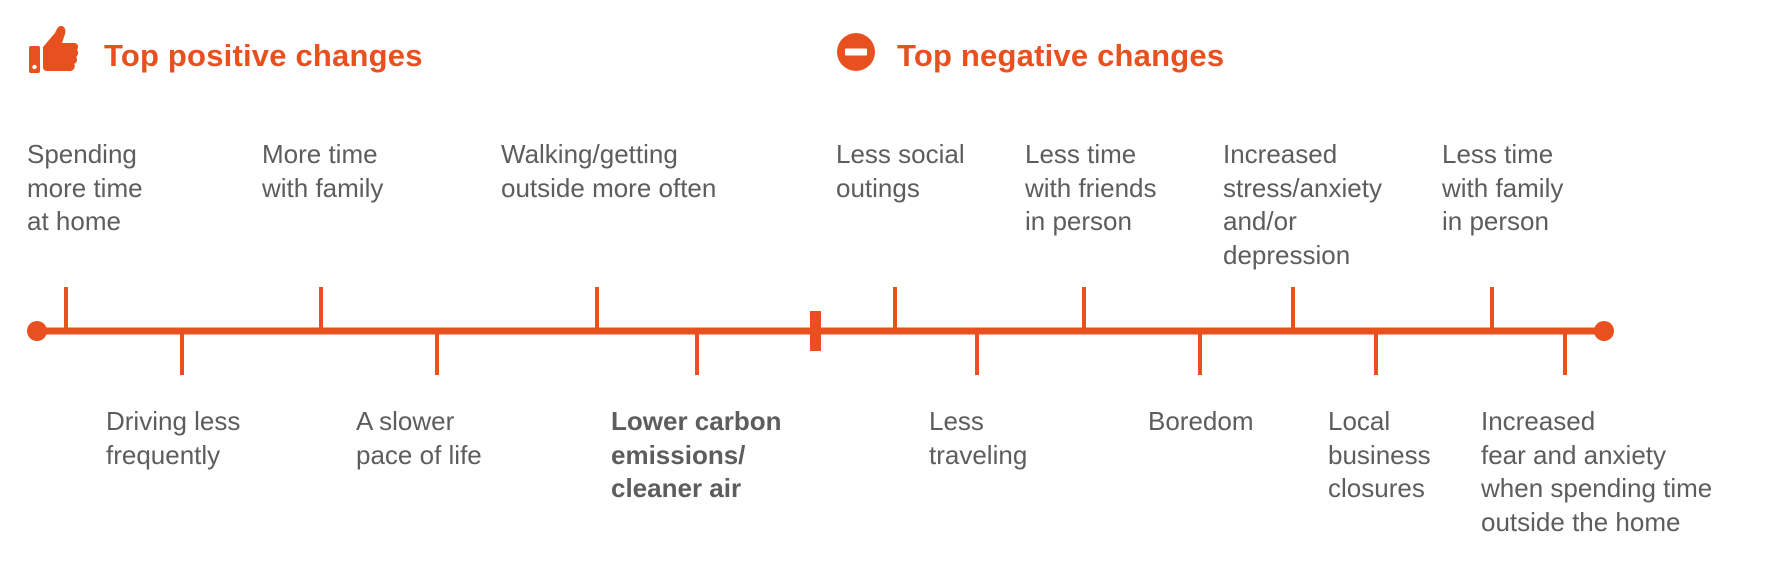 Image resolution: width=1774 pixels, height=566 pixels. I want to click on positive-heading: Top positive changes, so click(263, 56).